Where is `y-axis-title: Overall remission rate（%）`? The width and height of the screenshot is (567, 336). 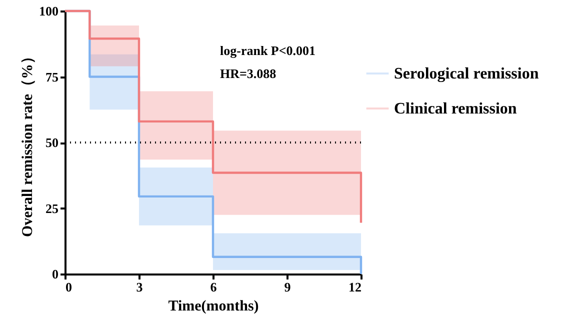
y-axis-title: Overall remission rate（%） is located at coordinates (28, 143).